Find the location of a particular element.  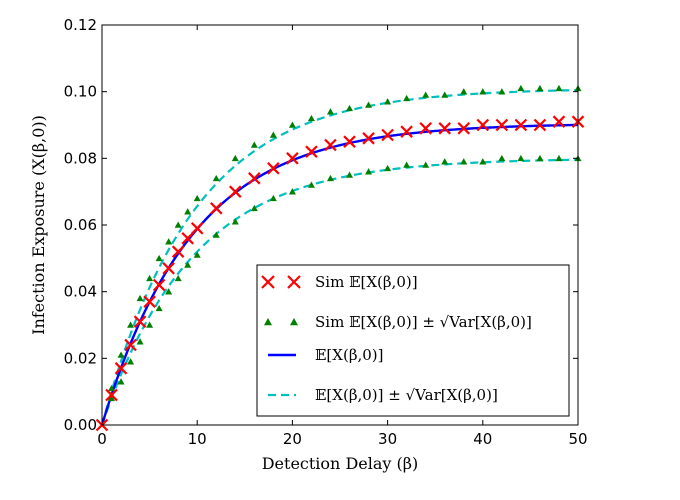

legend-box is located at coordinates (413, 340).